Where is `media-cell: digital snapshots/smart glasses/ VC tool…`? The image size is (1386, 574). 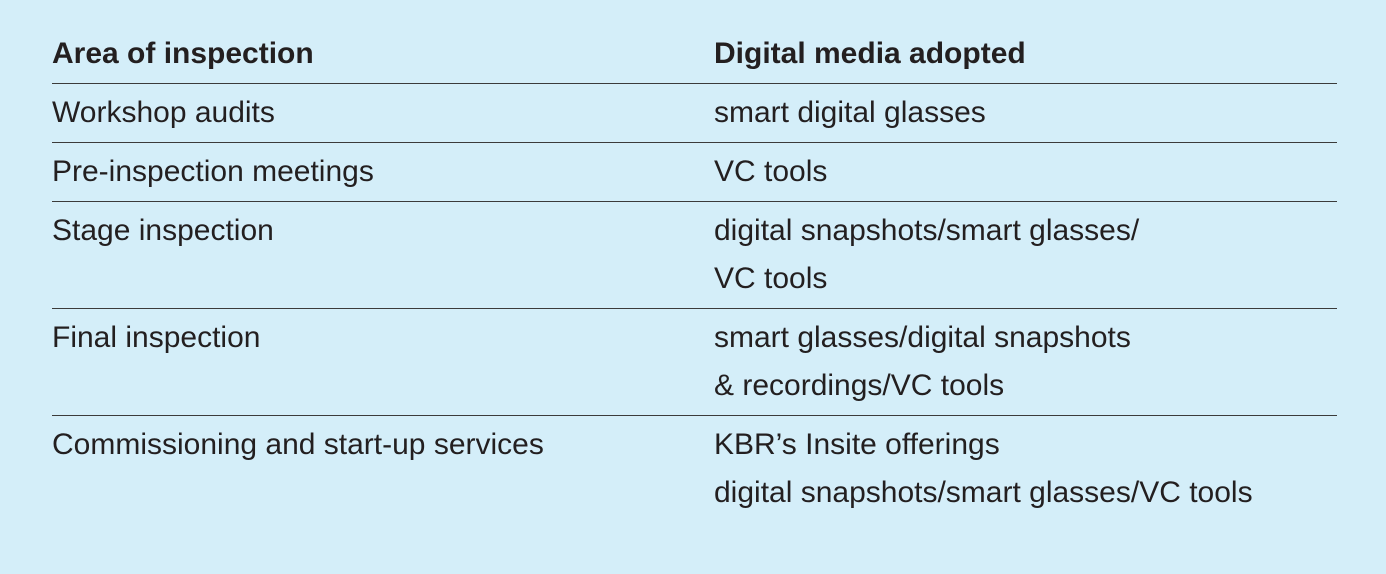
media-cell: digital snapshots/smart glasses/ VC tool… is located at coordinates (1025, 255).